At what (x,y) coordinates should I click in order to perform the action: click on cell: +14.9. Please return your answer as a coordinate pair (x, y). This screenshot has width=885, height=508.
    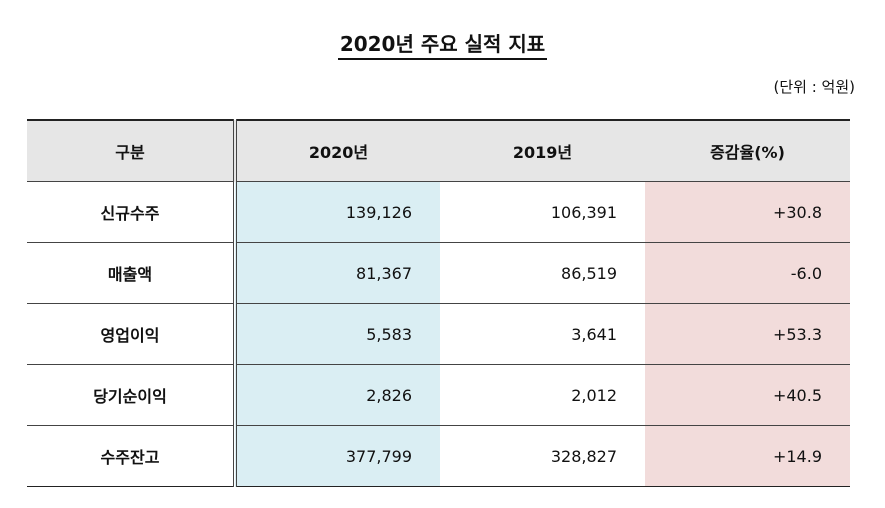
    Looking at the image, I should click on (747, 456).